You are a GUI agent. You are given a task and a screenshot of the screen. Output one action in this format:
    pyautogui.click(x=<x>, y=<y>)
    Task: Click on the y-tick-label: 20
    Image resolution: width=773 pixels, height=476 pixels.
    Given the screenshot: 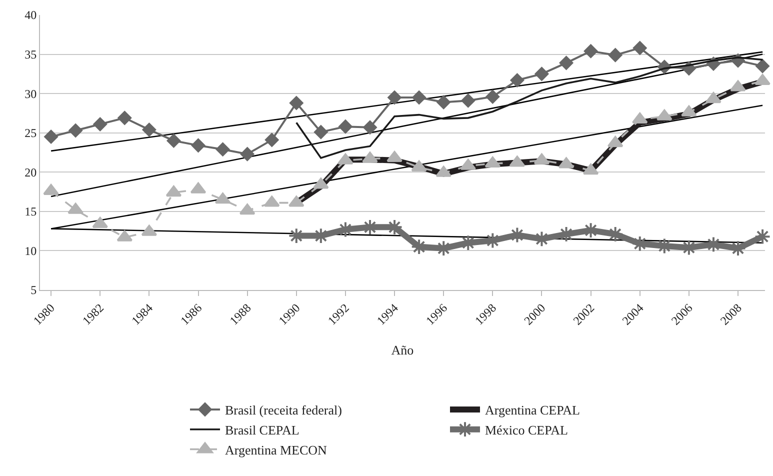 What is the action you would take?
    pyautogui.click(x=30, y=172)
    